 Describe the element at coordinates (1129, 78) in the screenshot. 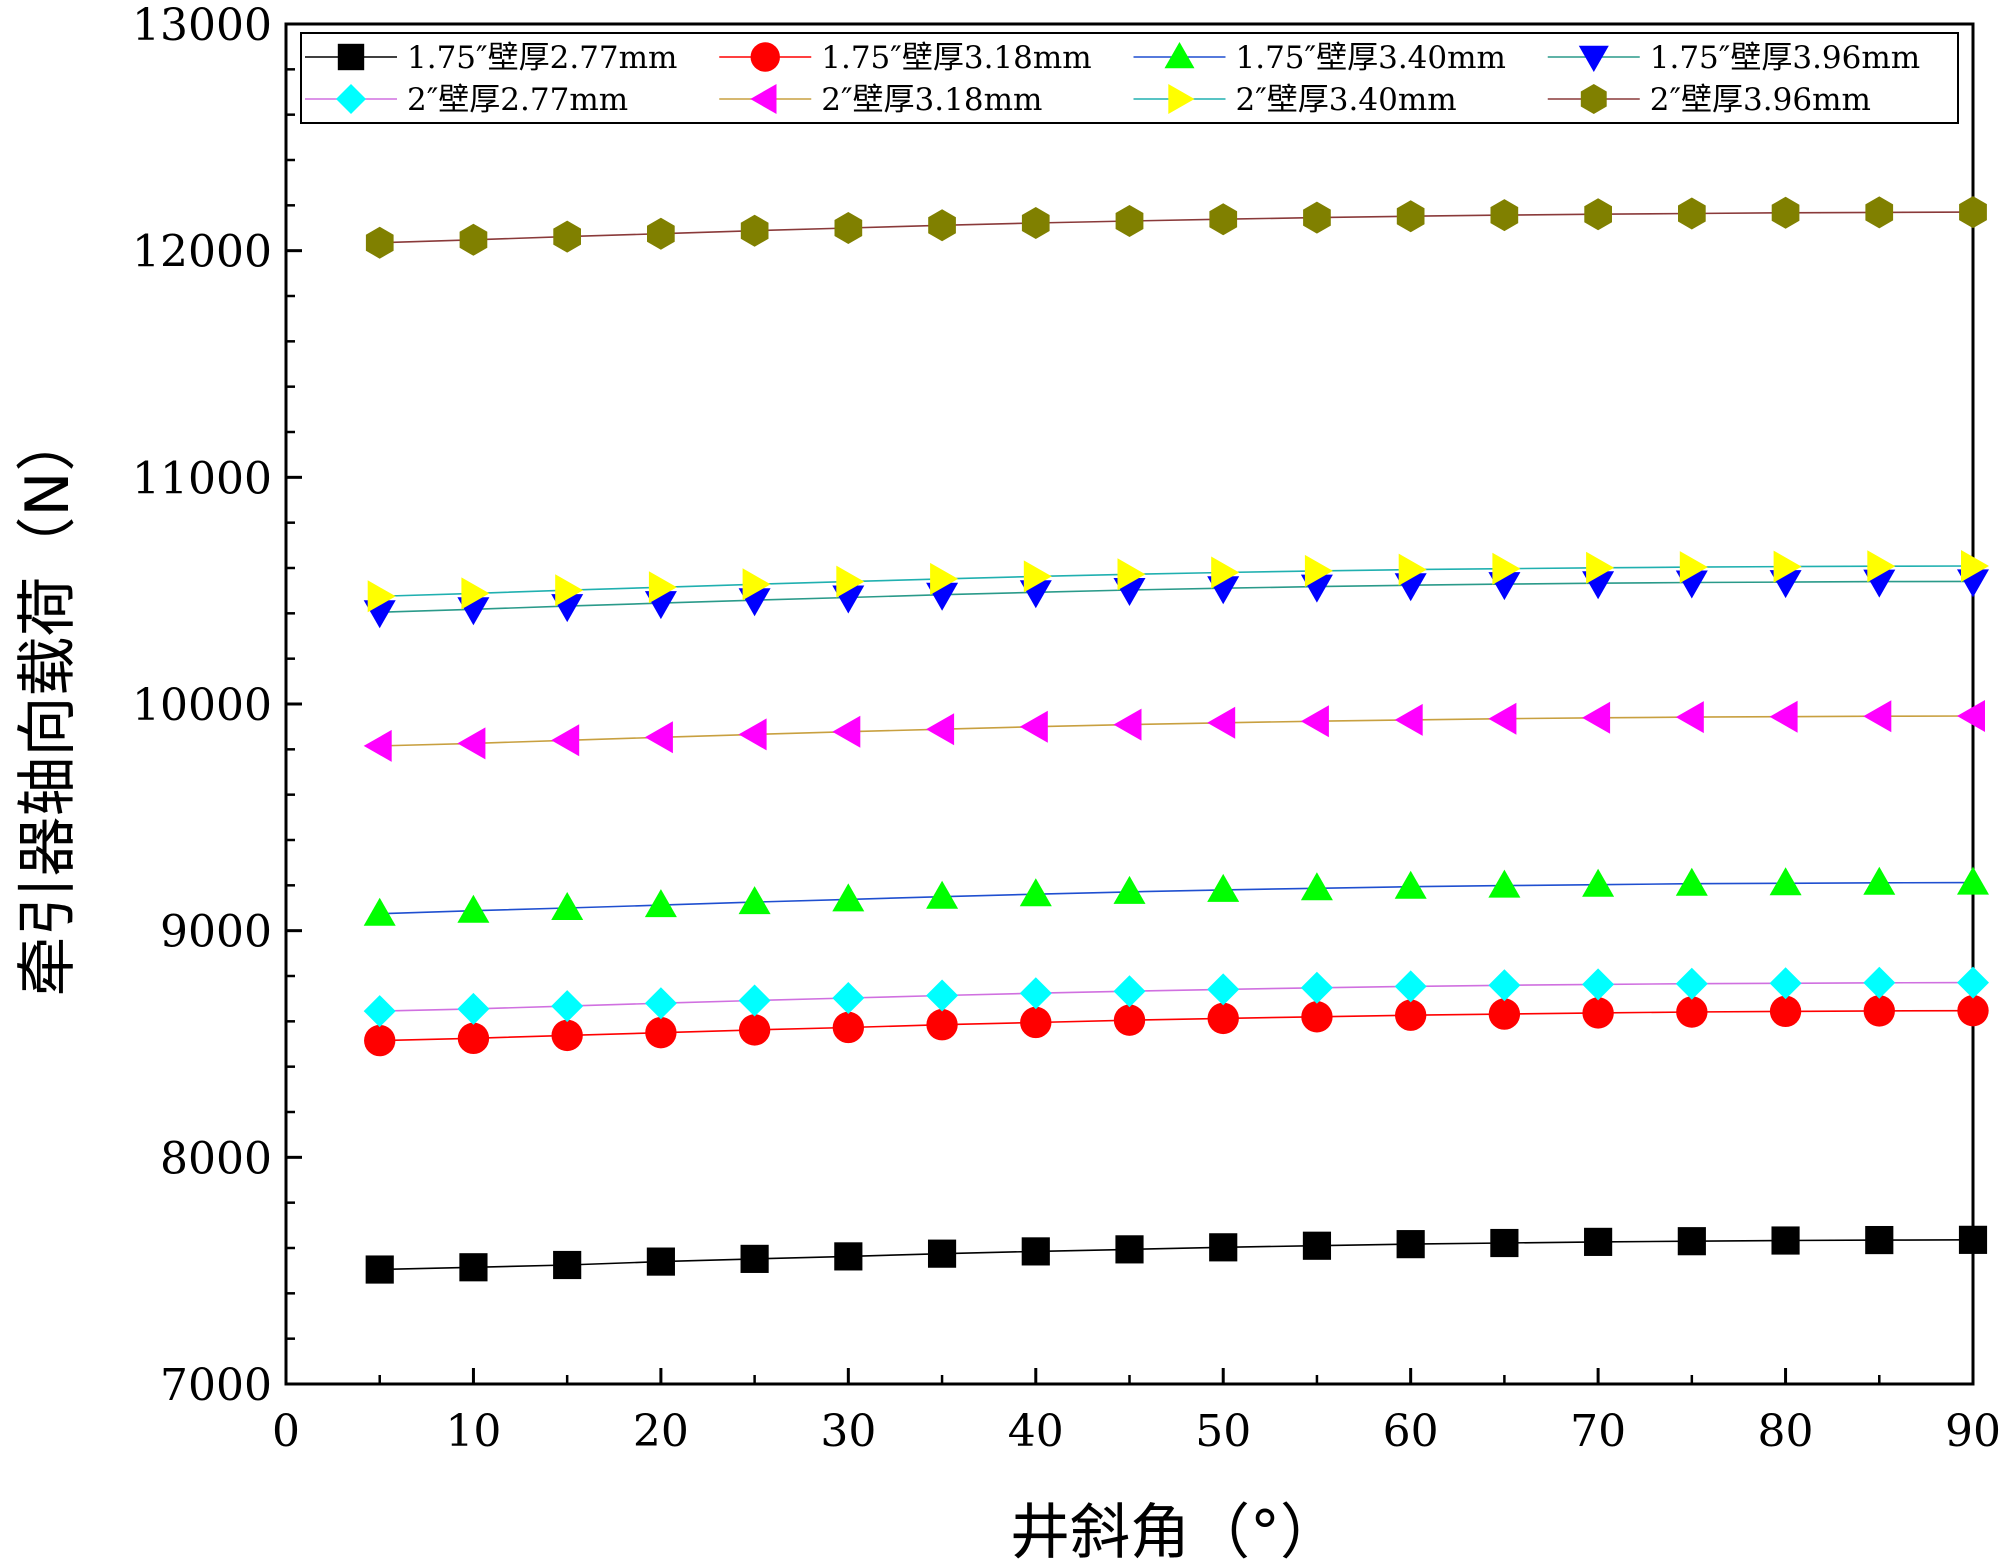

I see `legend-box` at that location.